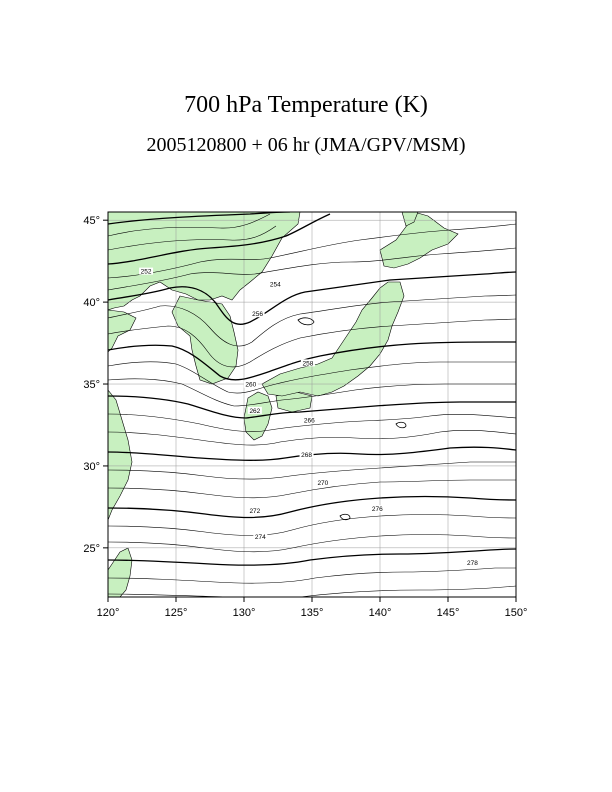  I want to click on contour-label: 260, so click(250, 385).